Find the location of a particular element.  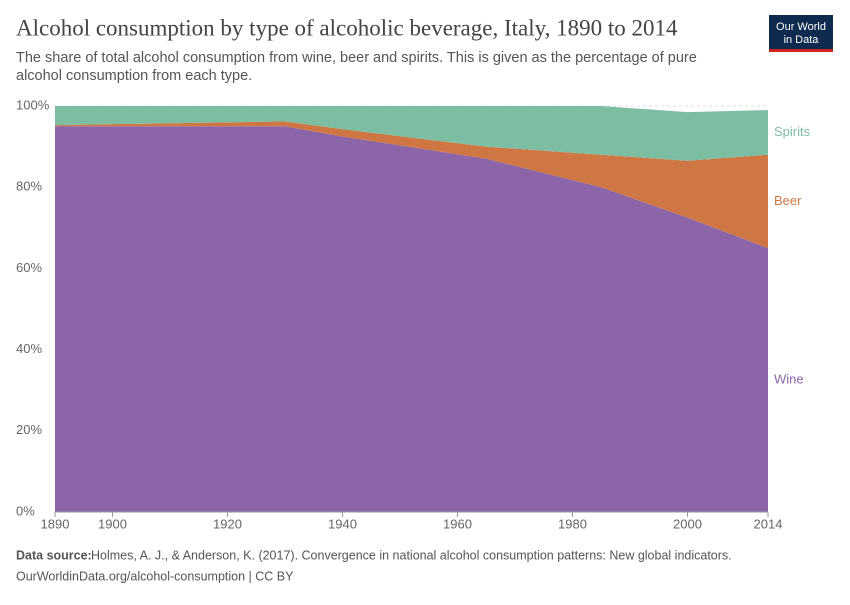

y-tick-label: 60% is located at coordinates (29, 267).